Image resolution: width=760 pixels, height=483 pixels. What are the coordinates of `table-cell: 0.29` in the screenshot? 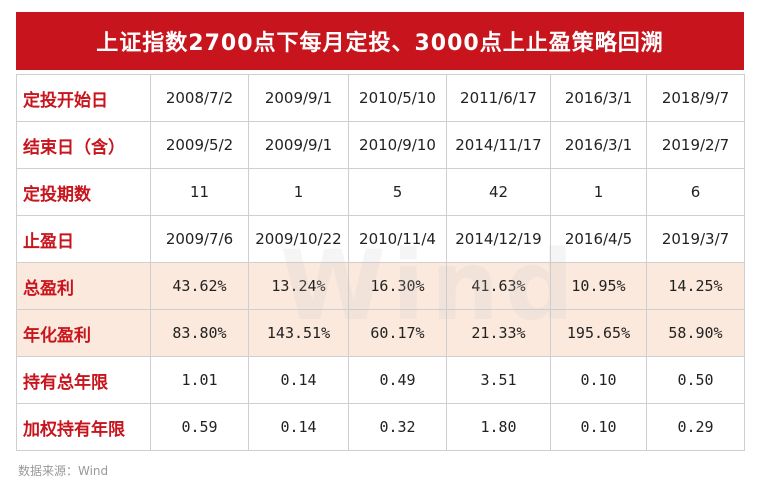 It's located at (695, 427).